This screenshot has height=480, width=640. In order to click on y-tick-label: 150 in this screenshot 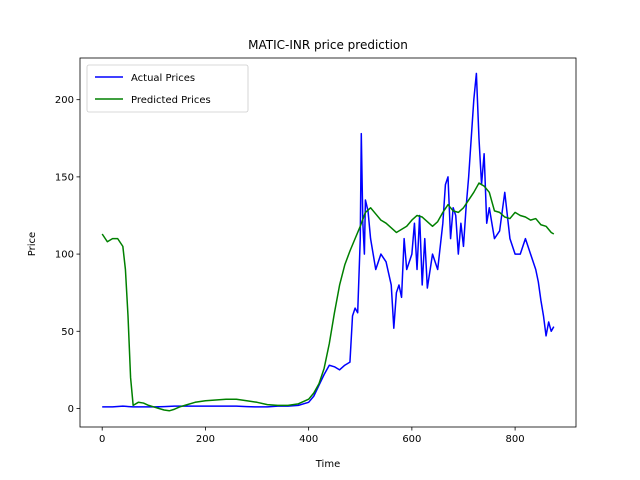, I will do `click(64, 177)`.